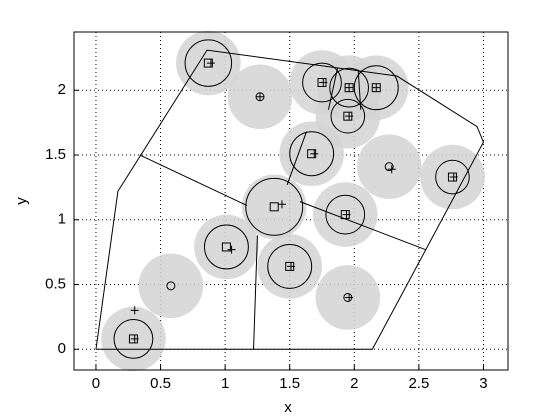  Describe the element at coordinates (160, 383) in the screenshot. I see `x-tick-label: 0.5` at that location.